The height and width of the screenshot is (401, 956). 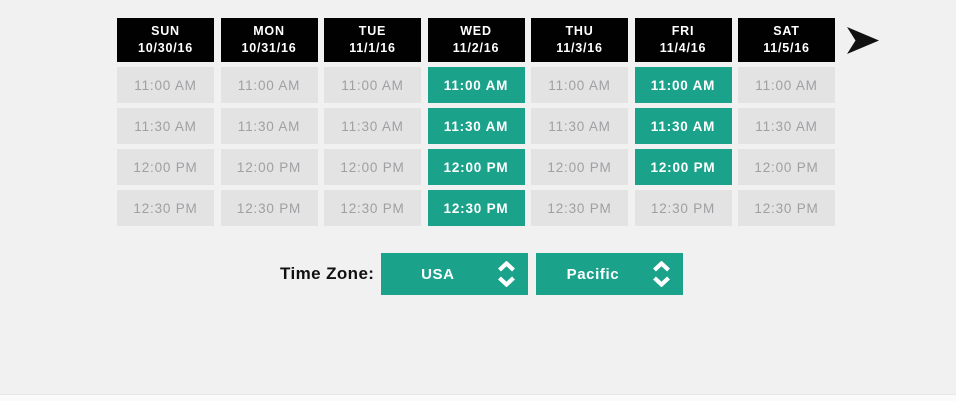 What do you see at coordinates (476, 167) in the screenshot?
I see `time-slot-wed-1200pm: 12:00 PM` at bounding box center [476, 167].